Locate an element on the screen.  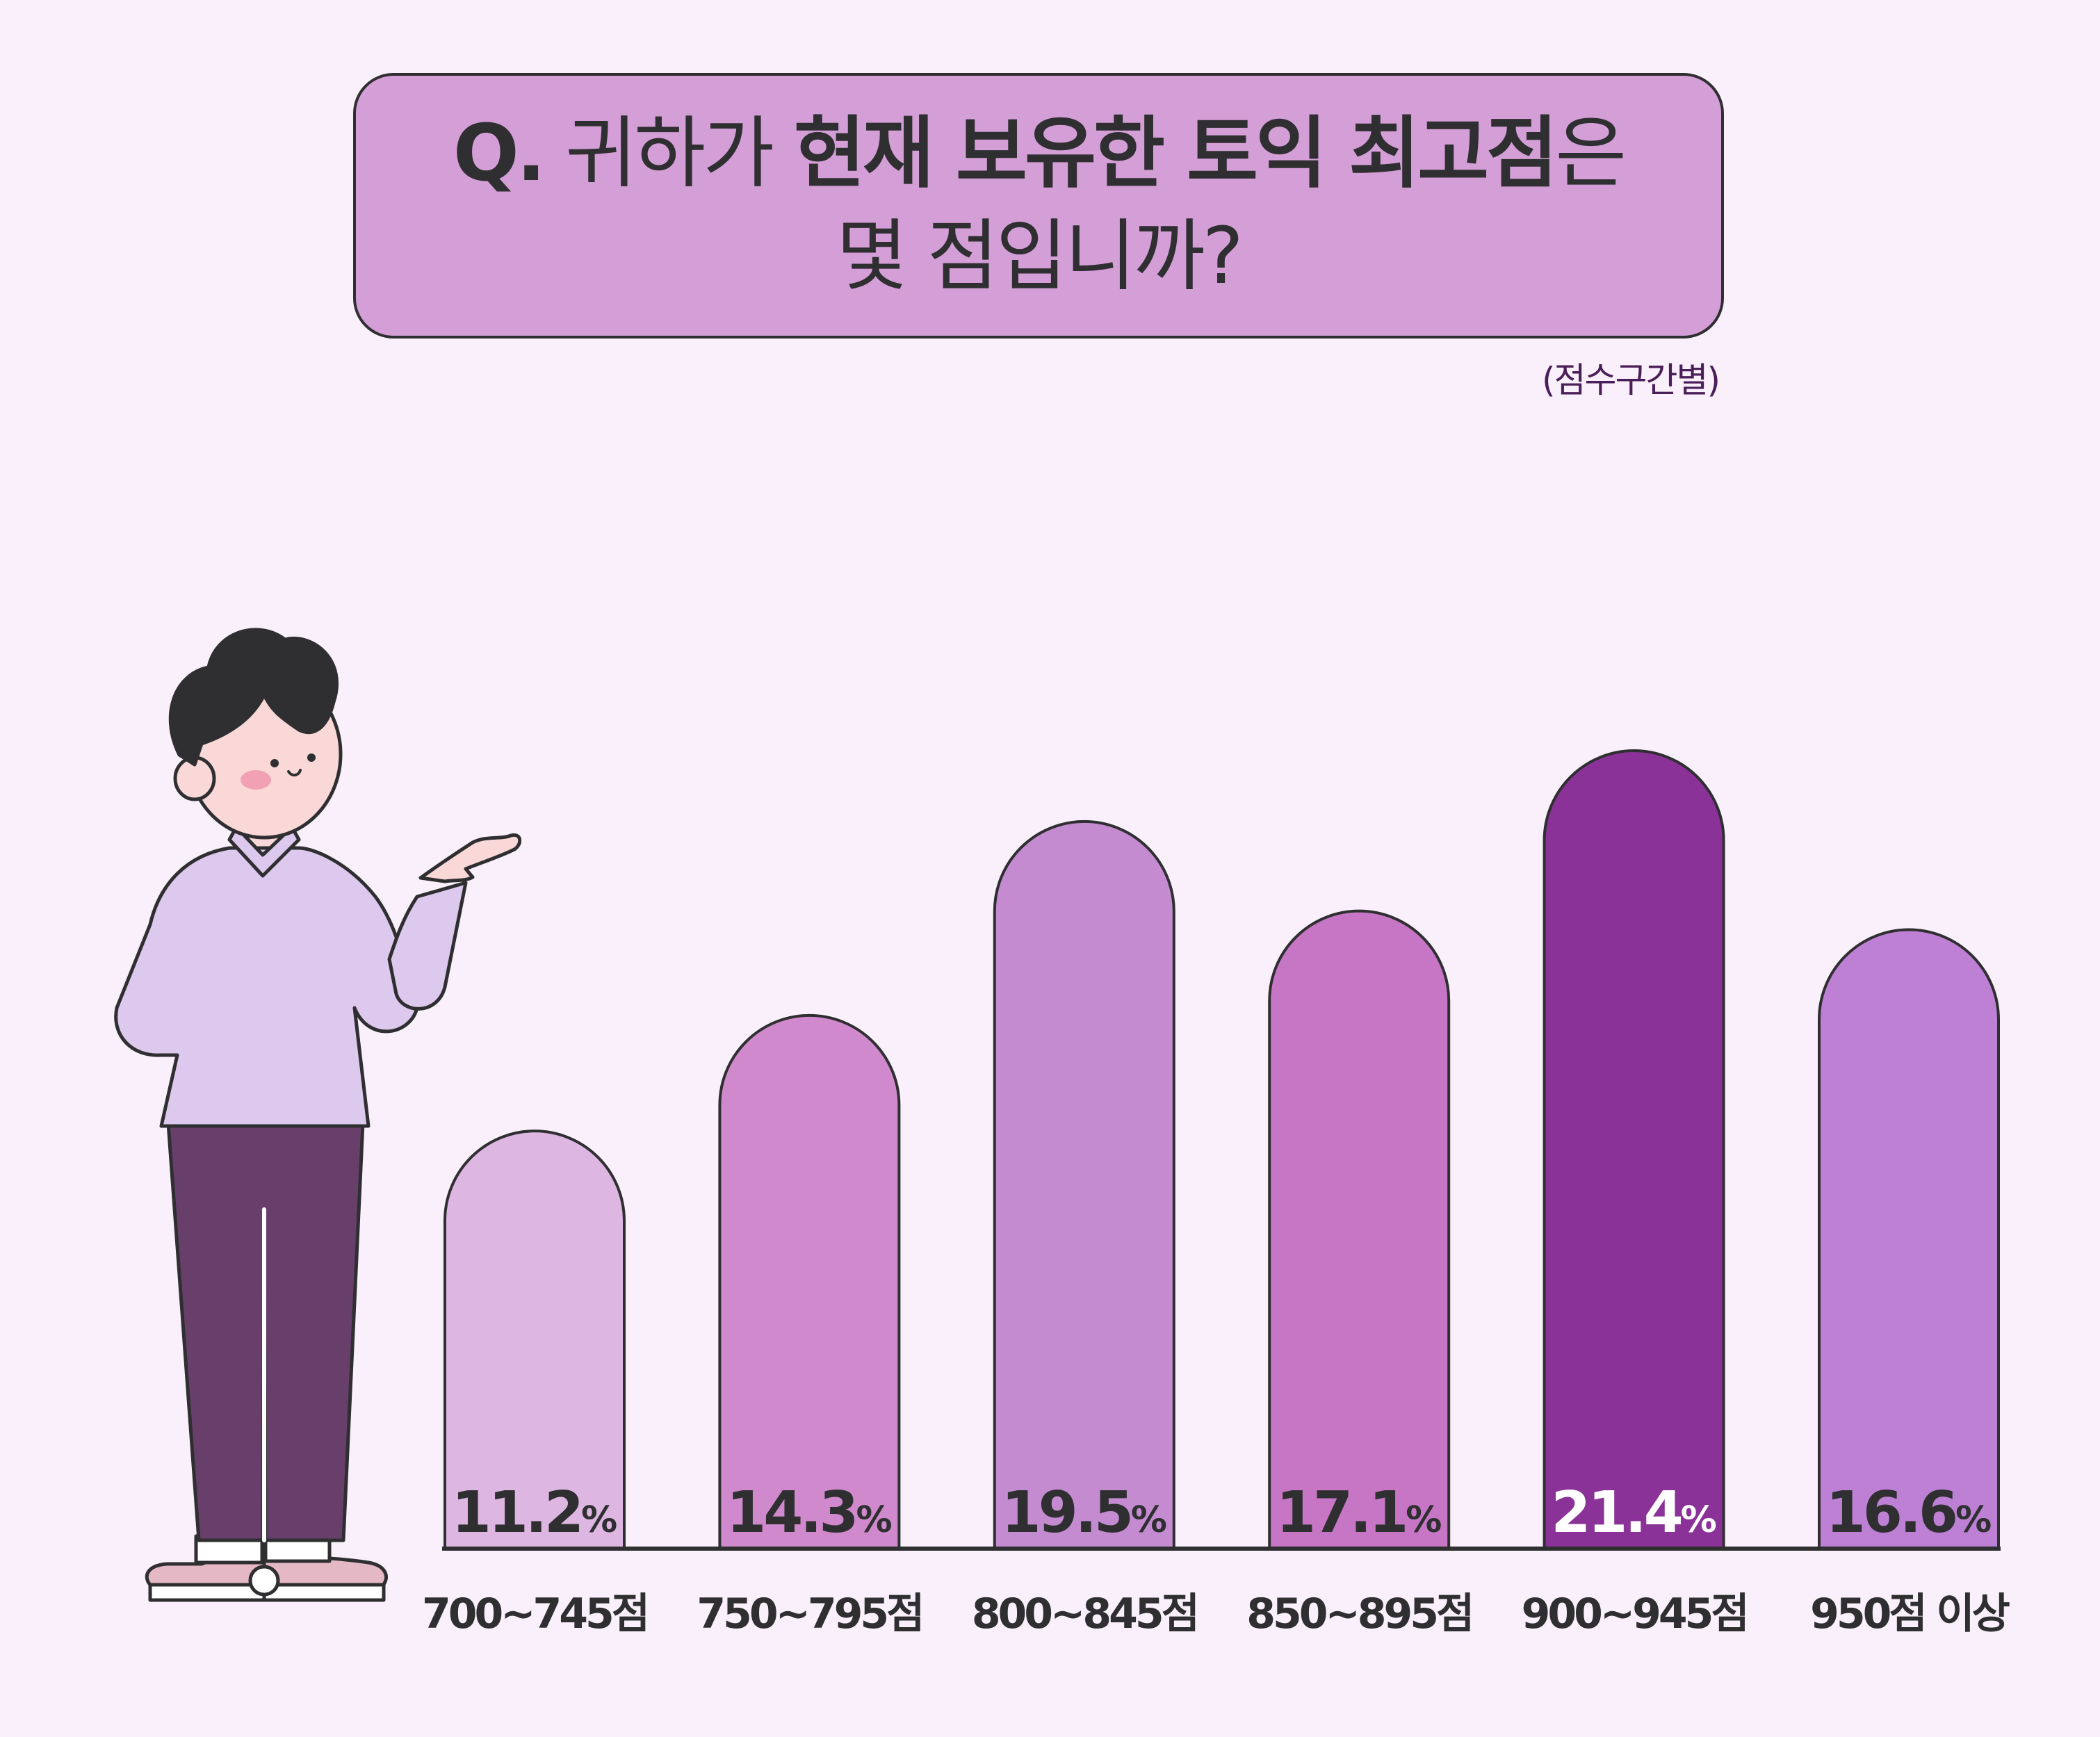
chart-subtitle: (점수구간별) is located at coordinates (1631, 380).